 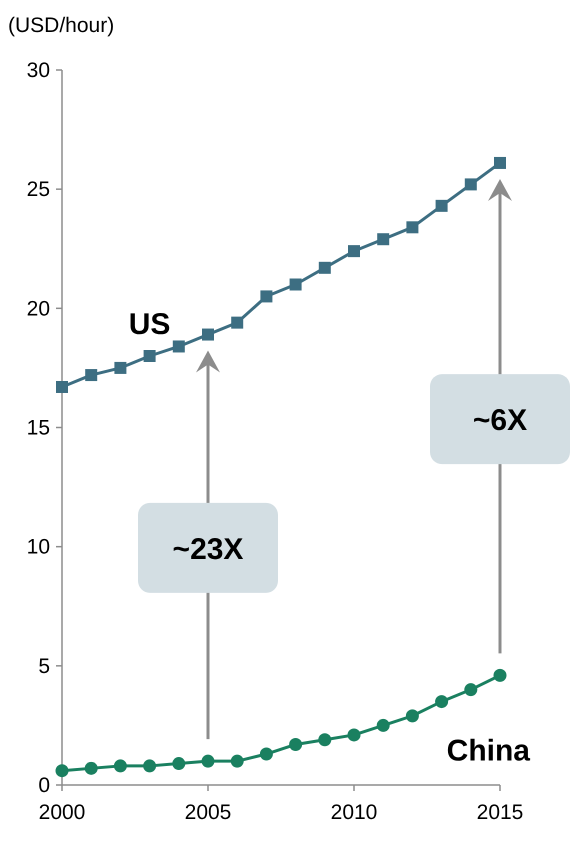 What do you see at coordinates (38, 547) in the screenshot?
I see `y-tick-label: 10` at bounding box center [38, 547].